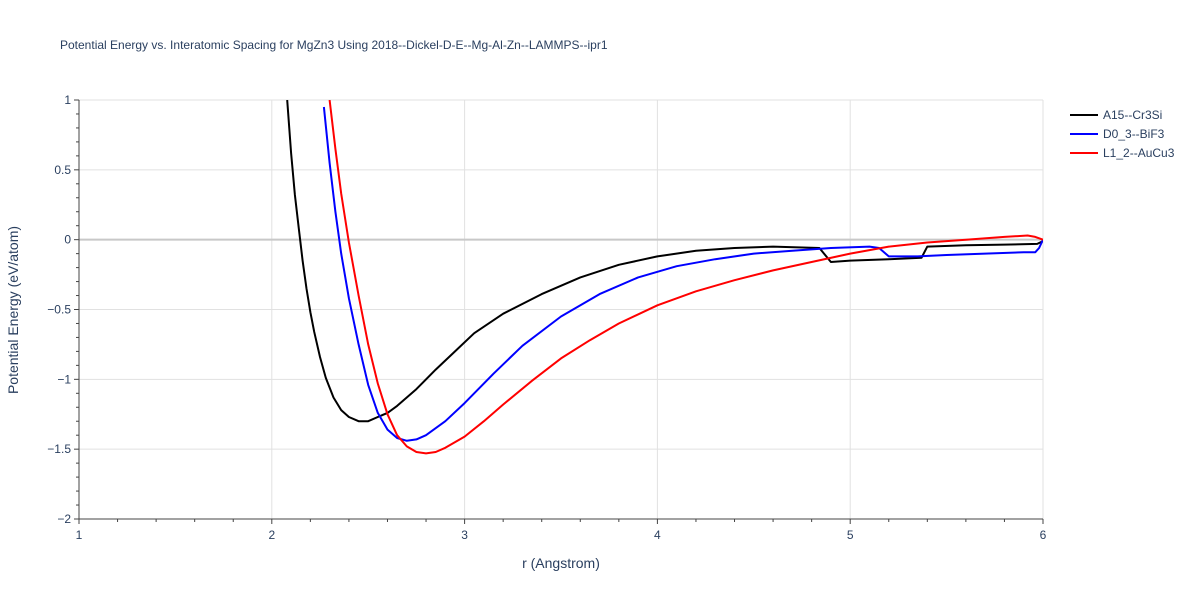 The width and height of the screenshot is (1200, 600). What do you see at coordinates (59, 310) in the screenshot?
I see `y-tick-label: −0.5` at bounding box center [59, 310].